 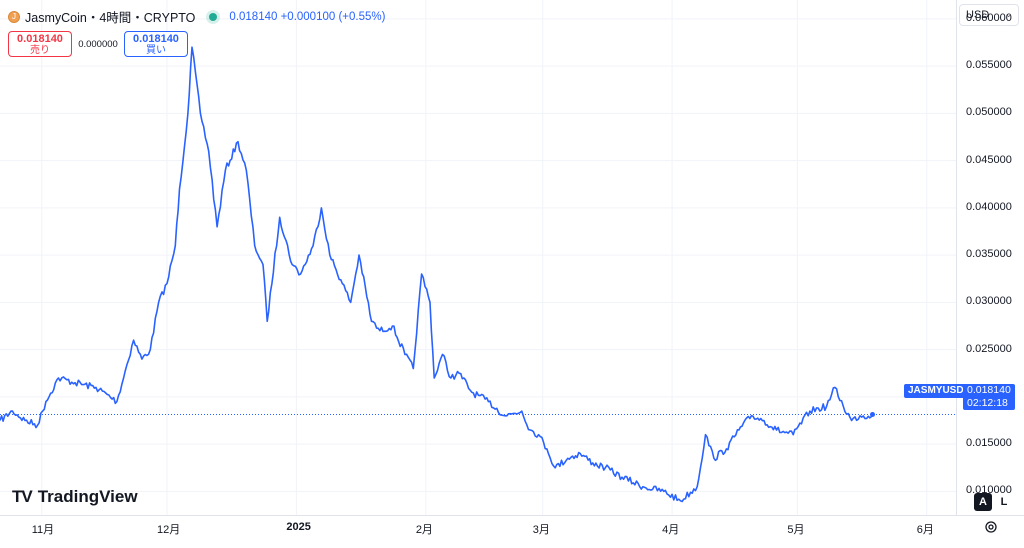 I want to click on last-price-tag: 0.018140 02:12:18, so click(x=989, y=397).